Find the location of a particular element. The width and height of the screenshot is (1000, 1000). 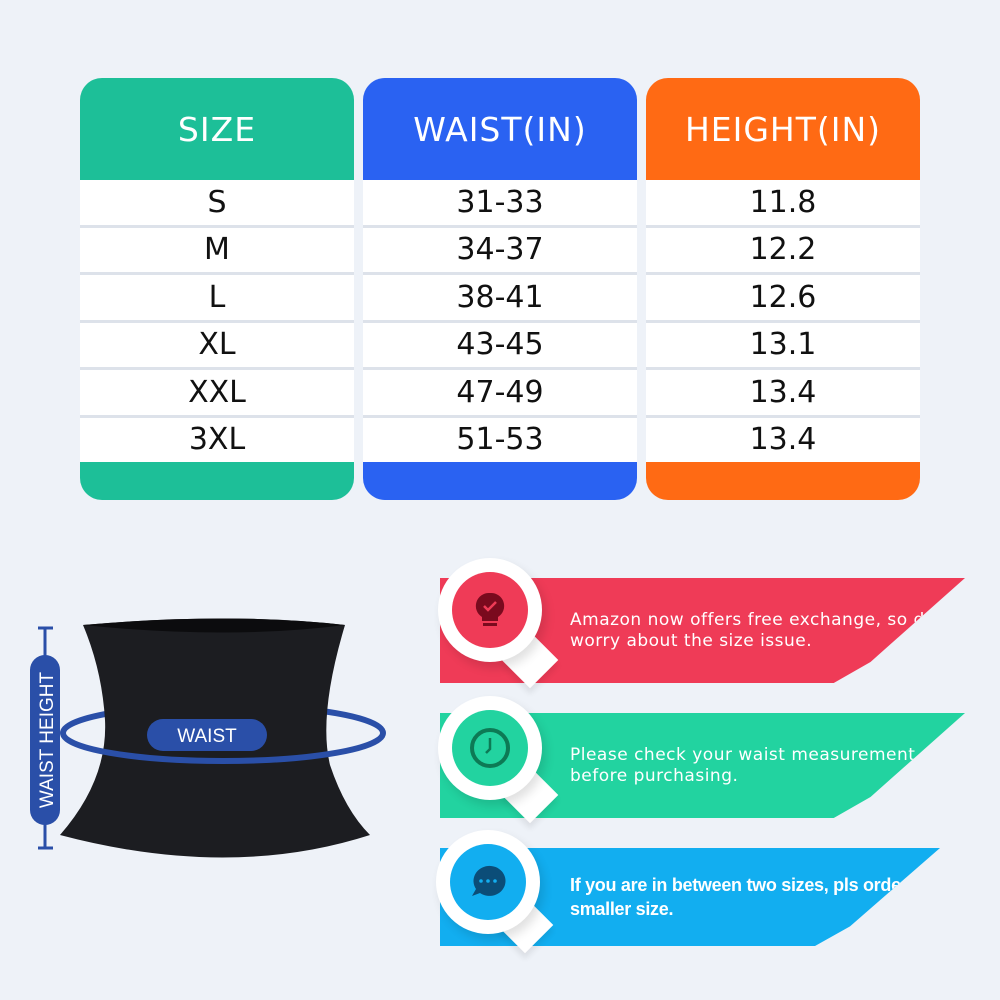

cell: 3XL is located at coordinates (217, 439).